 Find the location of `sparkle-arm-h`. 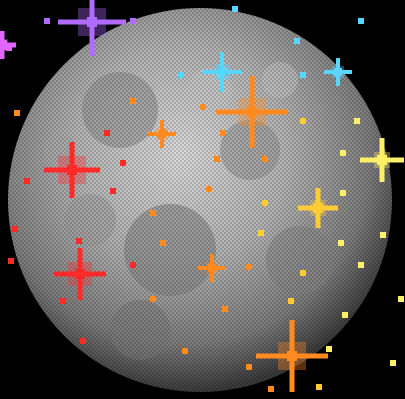

sparkle-arm-h is located at coordinates (8, 45).